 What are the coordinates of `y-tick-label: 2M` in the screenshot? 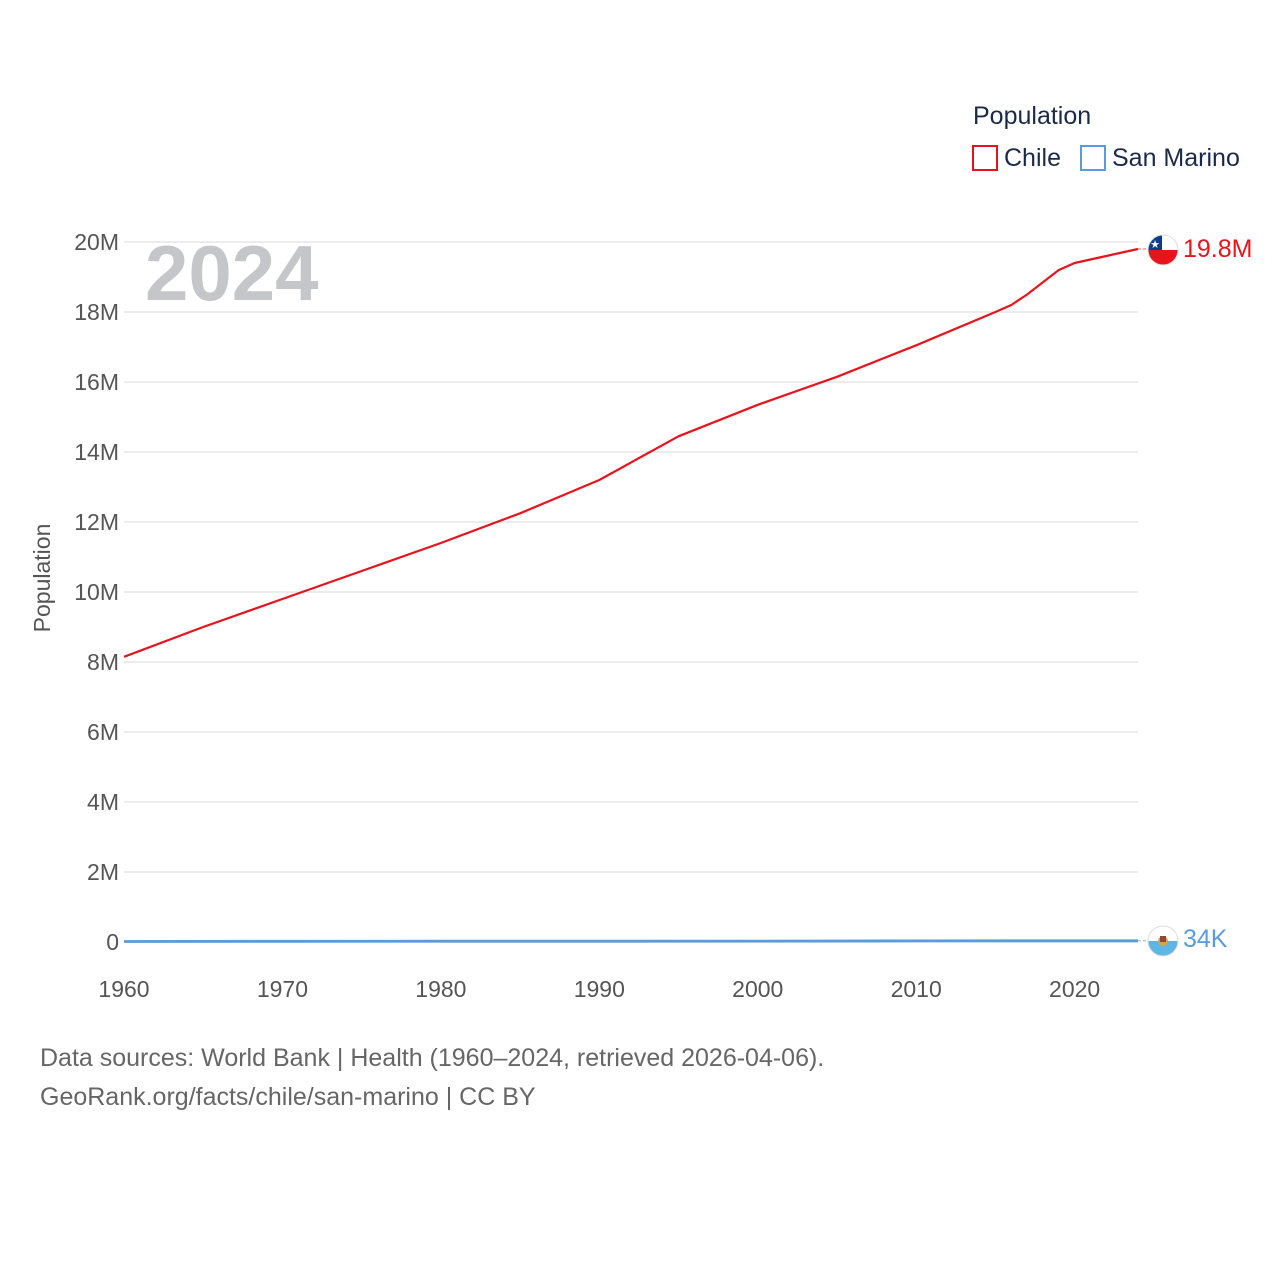 It's located at (103, 872).